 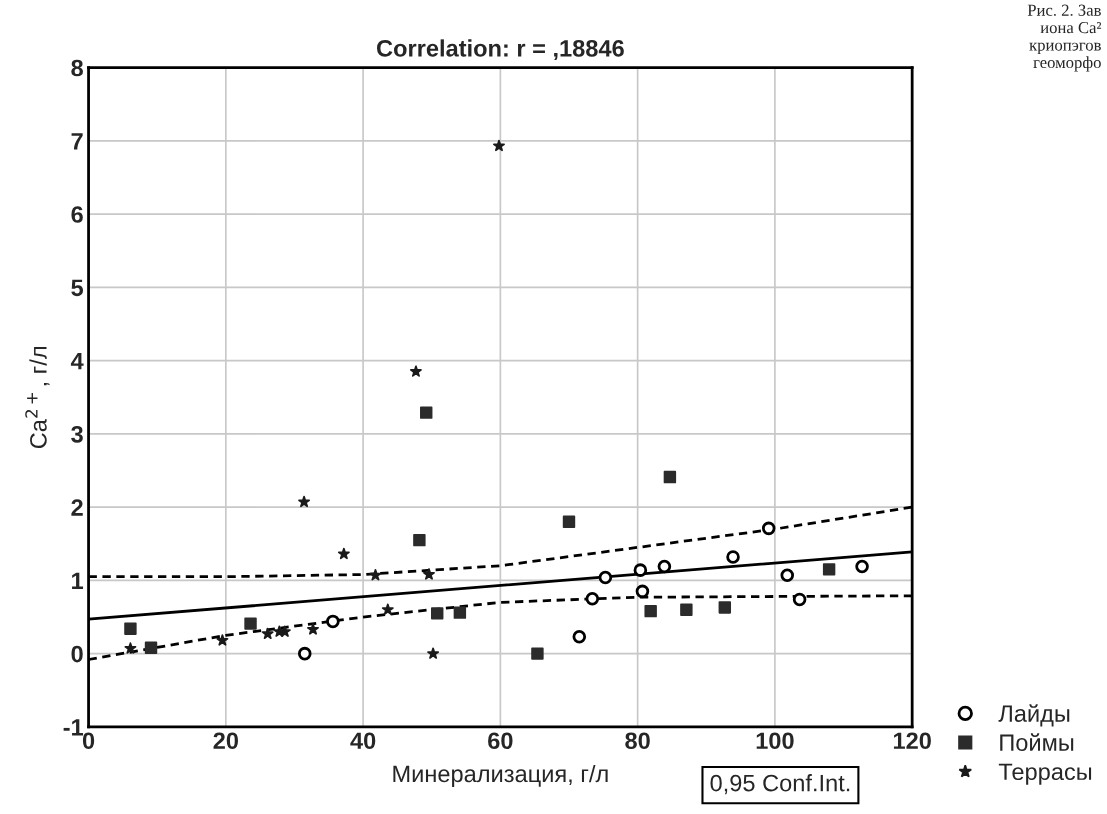 I want to click on y-axis-title: Ca$^{2+}$, г/л, so click(x=37, y=398).